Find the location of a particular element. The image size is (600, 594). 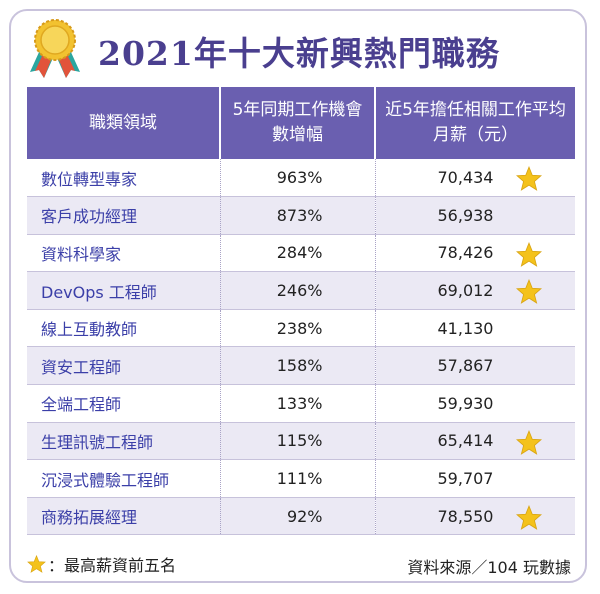

table-header-row: 職類領域 5年同期工作機會數增幅 近5年擔任相關工作平均月薪（元） is located at coordinates (301, 123).